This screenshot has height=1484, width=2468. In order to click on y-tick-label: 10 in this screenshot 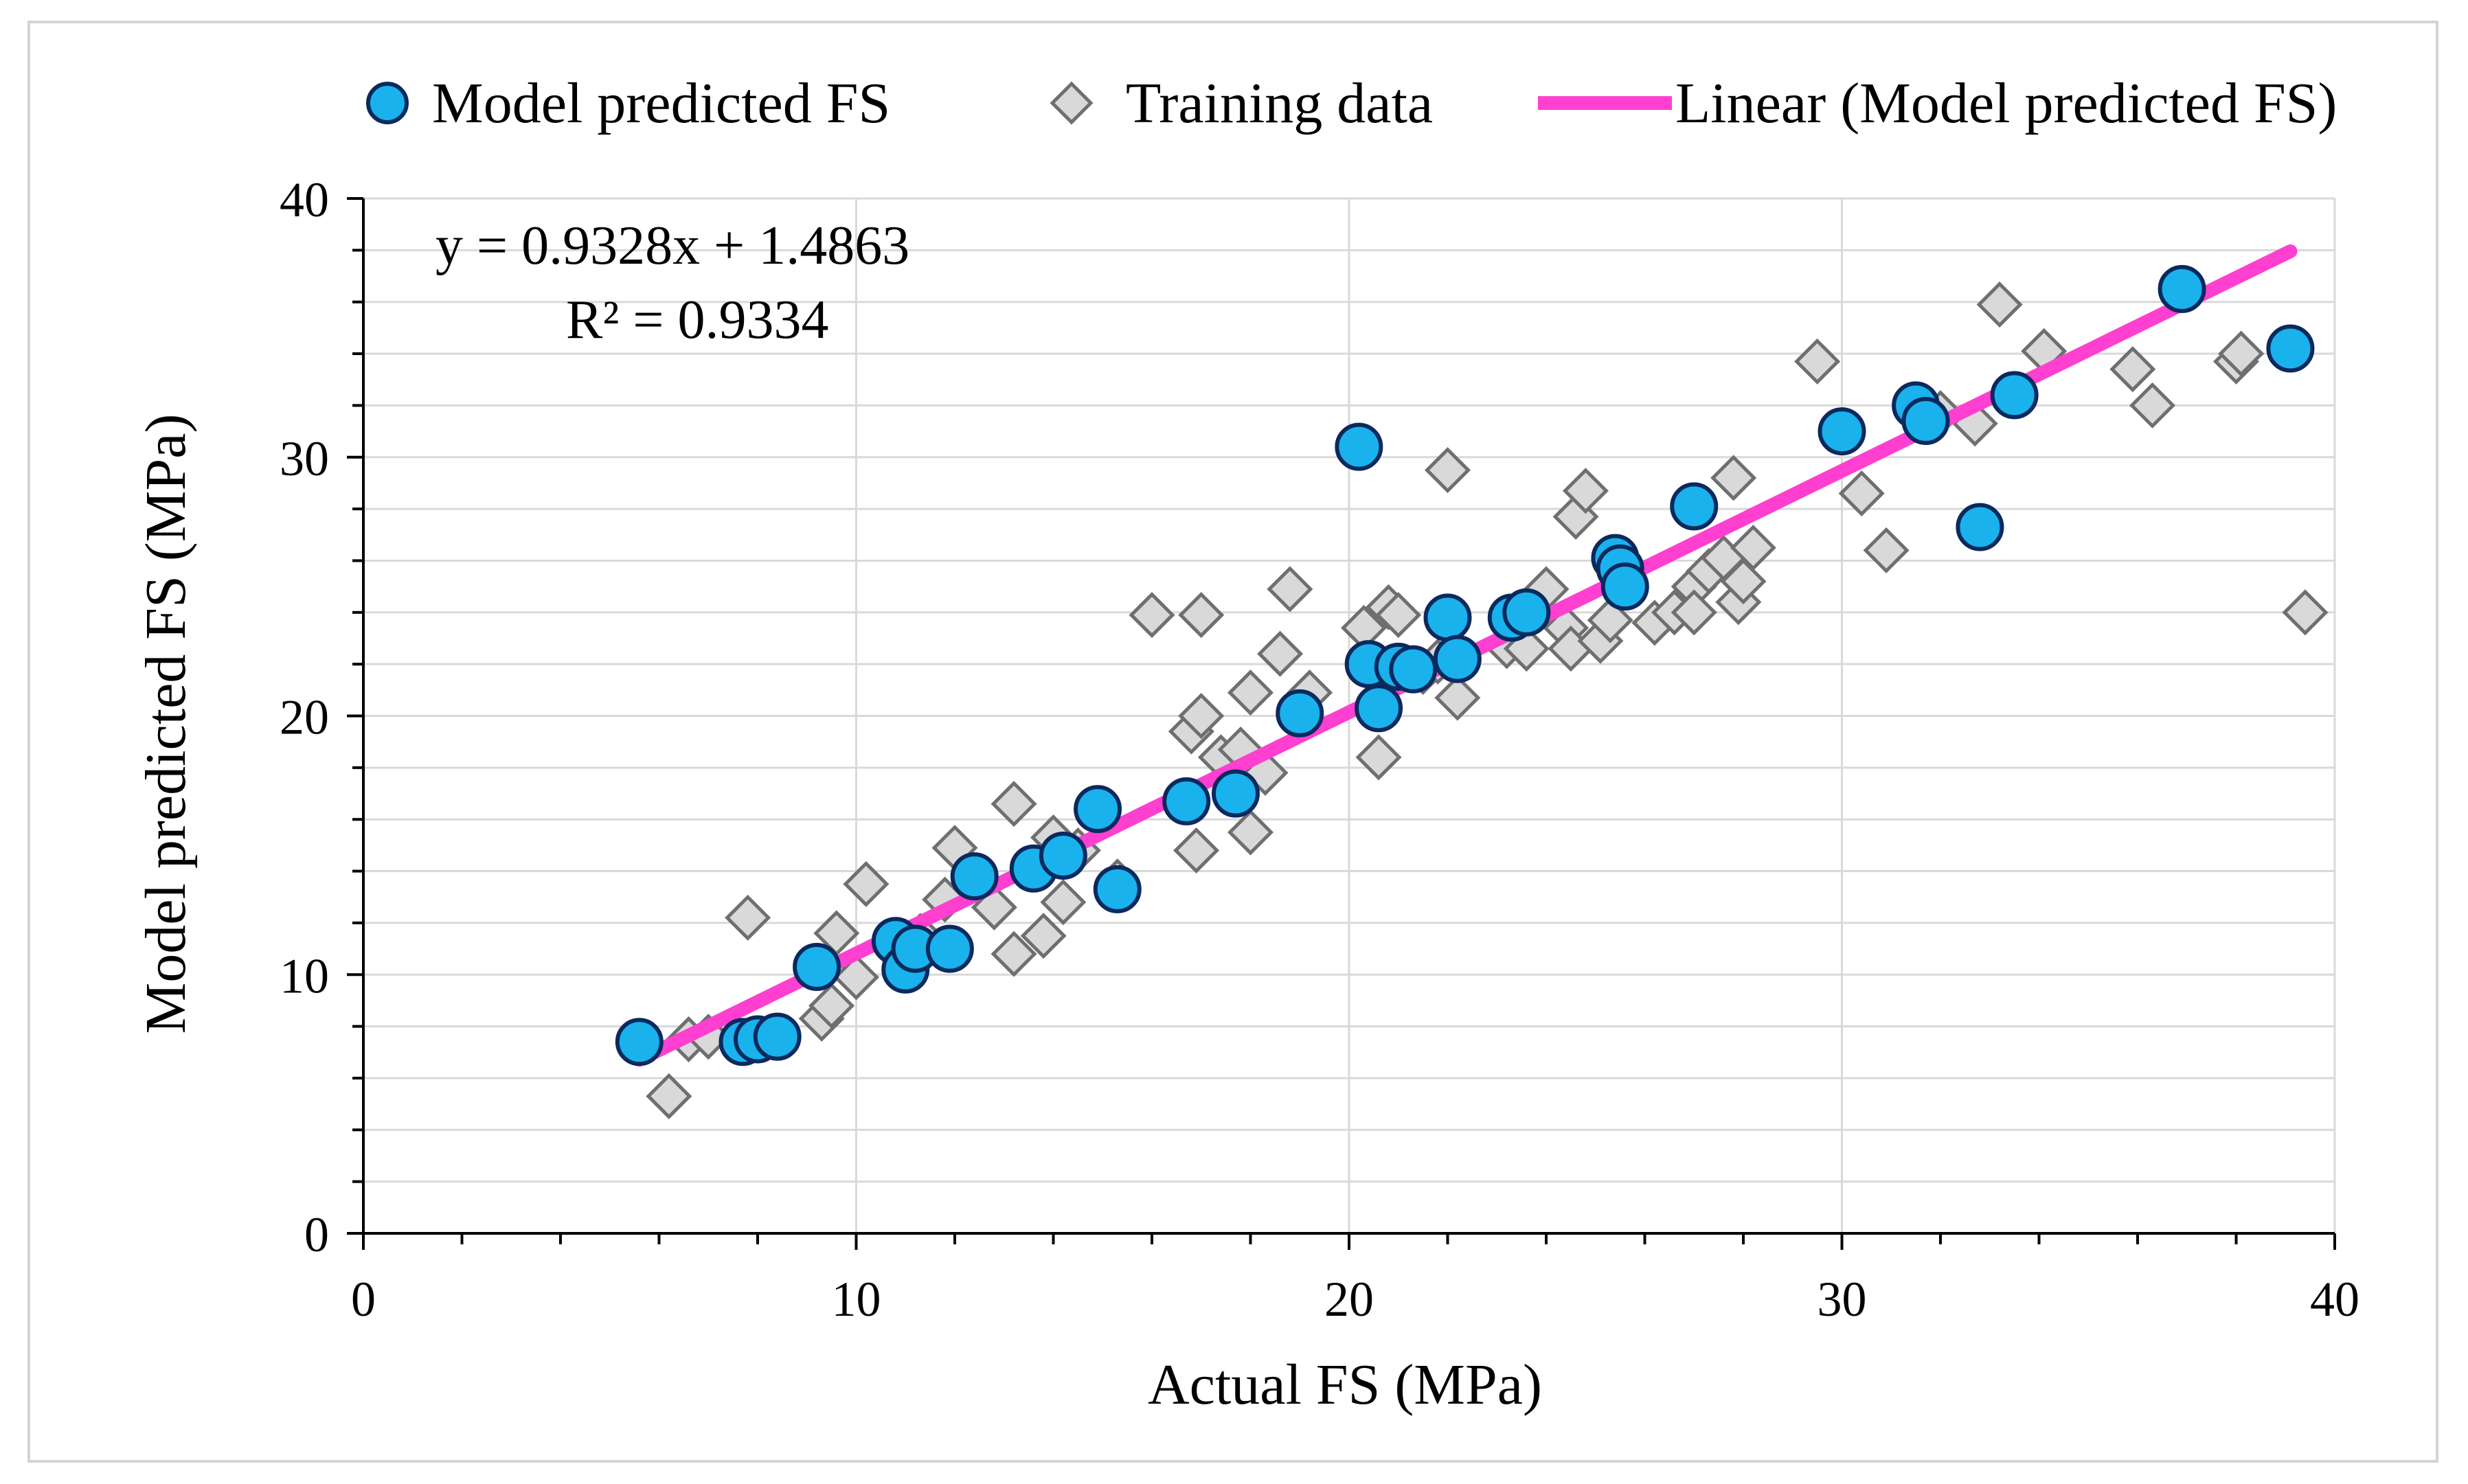, I will do `click(304, 976)`.